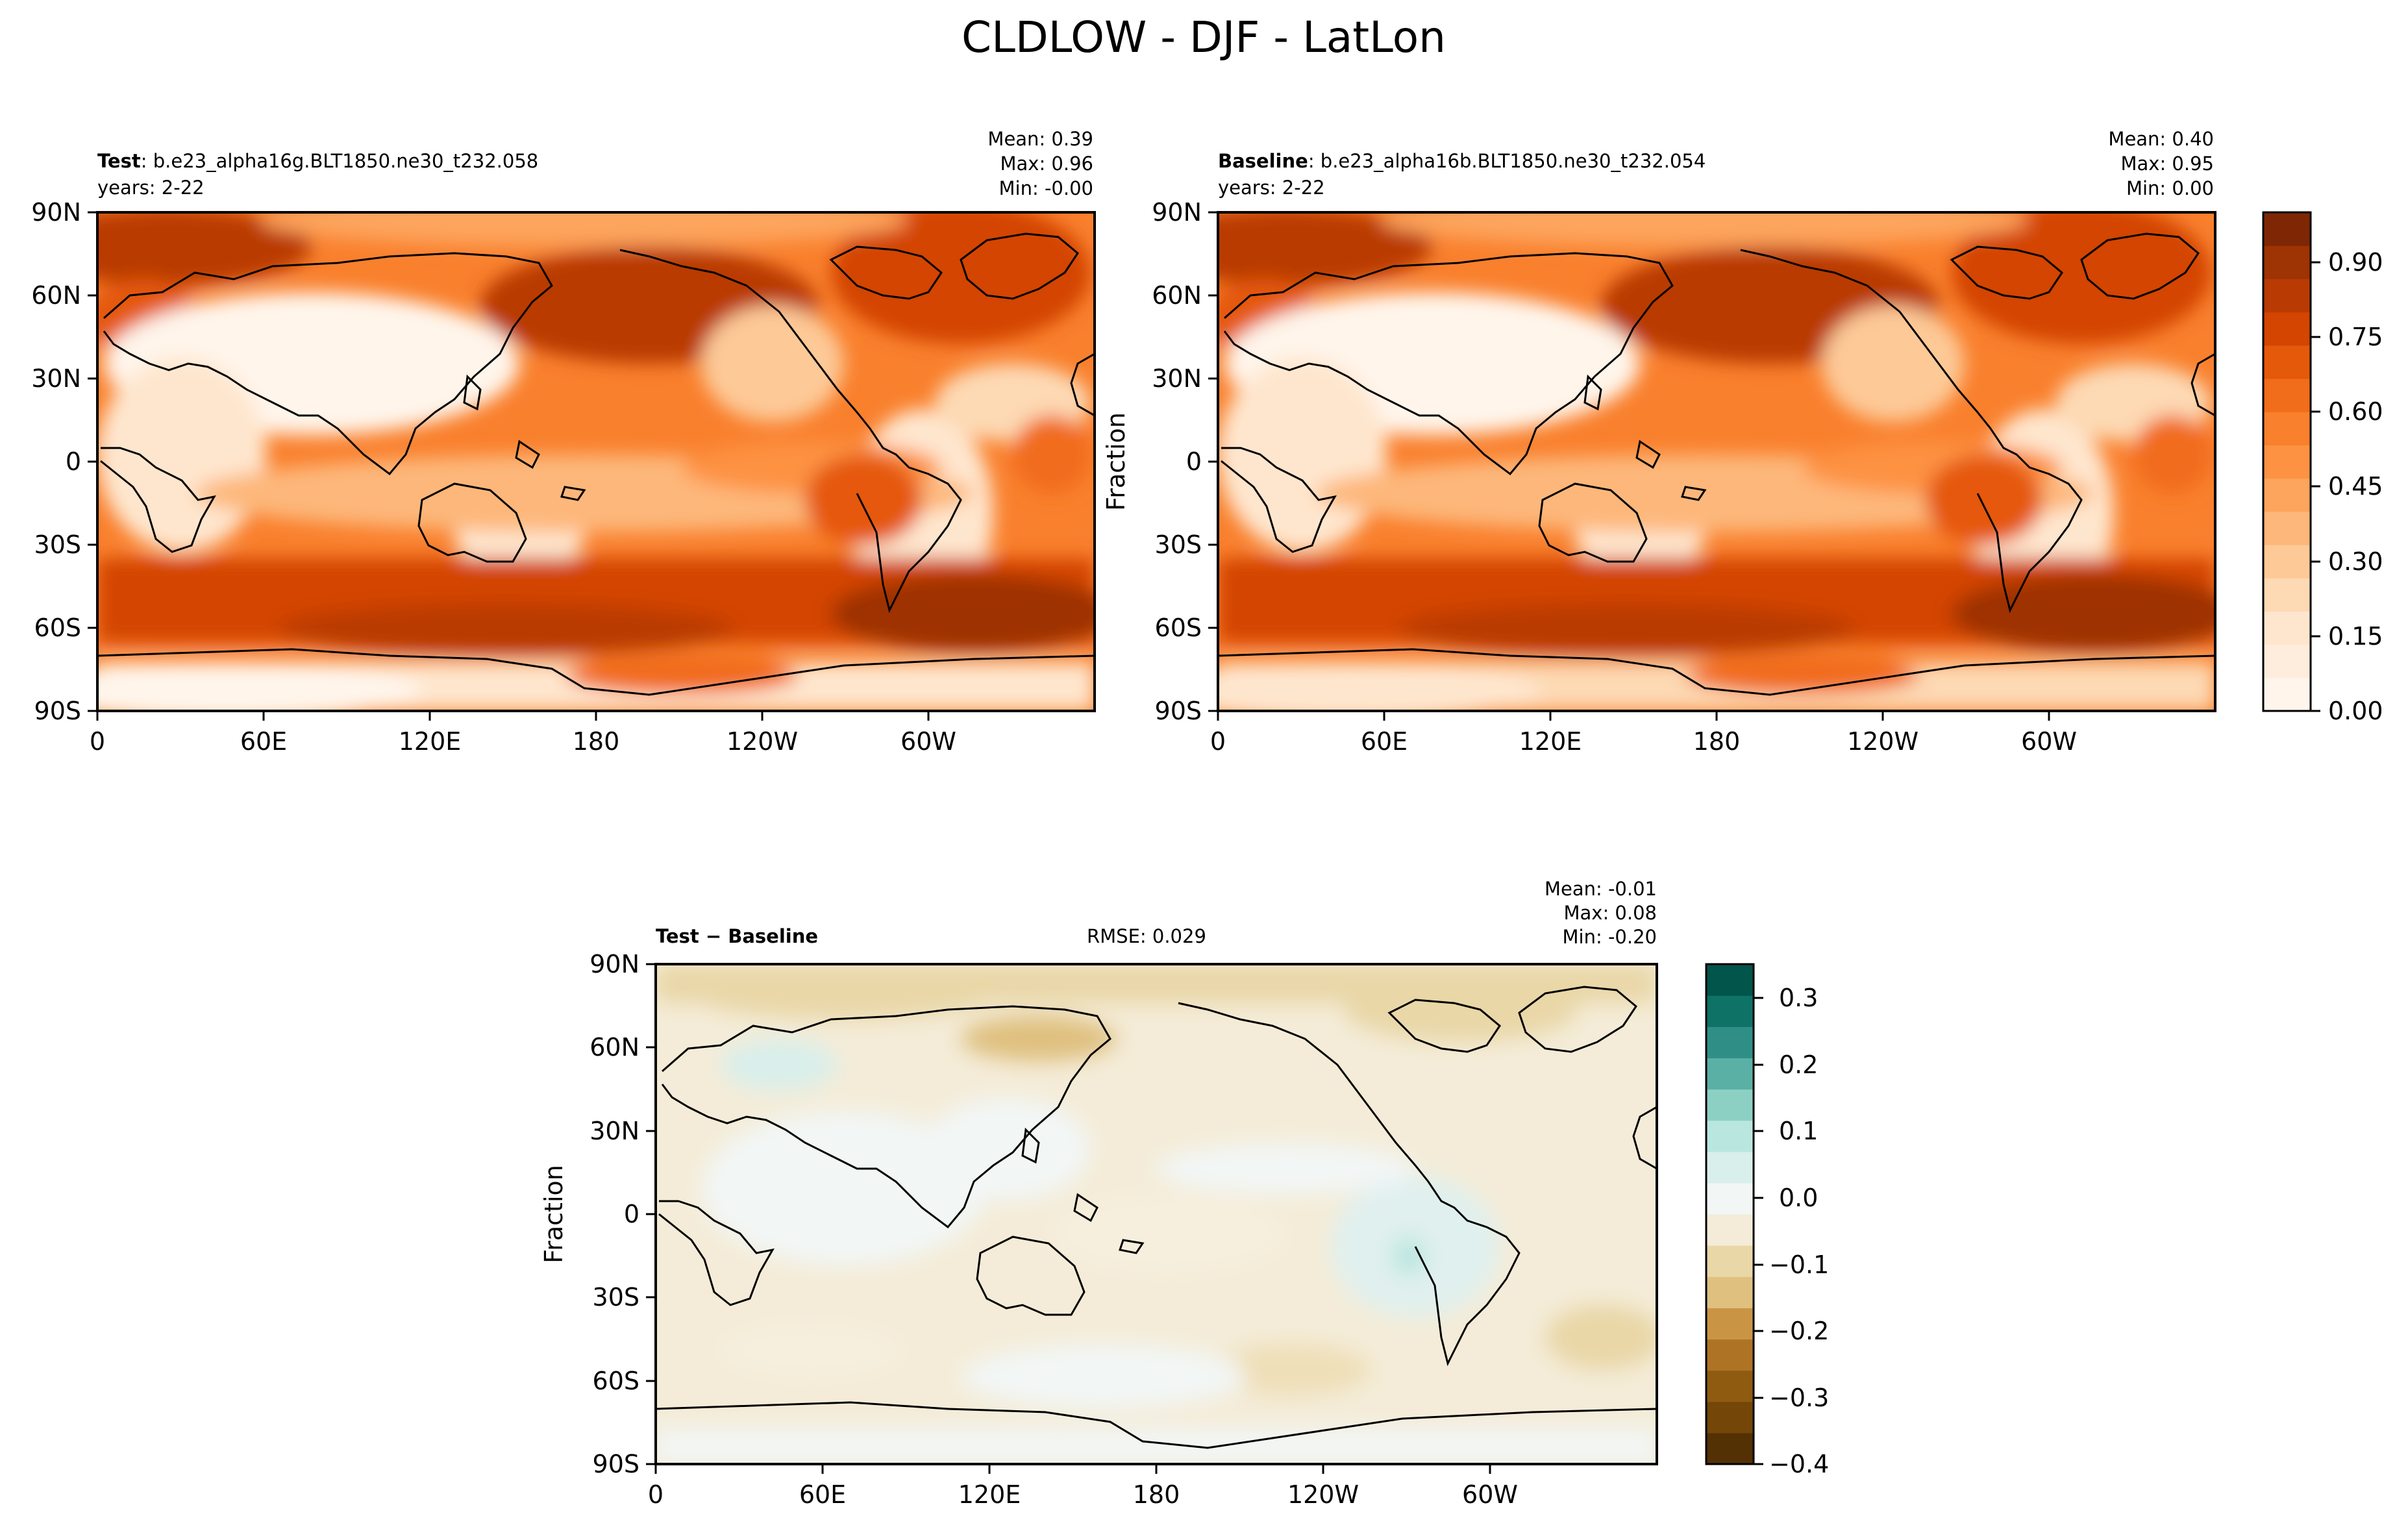 The height and width of the screenshot is (1529, 2408). What do you see at coordinates (2167, 164) in the screenshot?
I see `baseline-stat-max: Max: 0.95` at bounding box center [2167, 164].